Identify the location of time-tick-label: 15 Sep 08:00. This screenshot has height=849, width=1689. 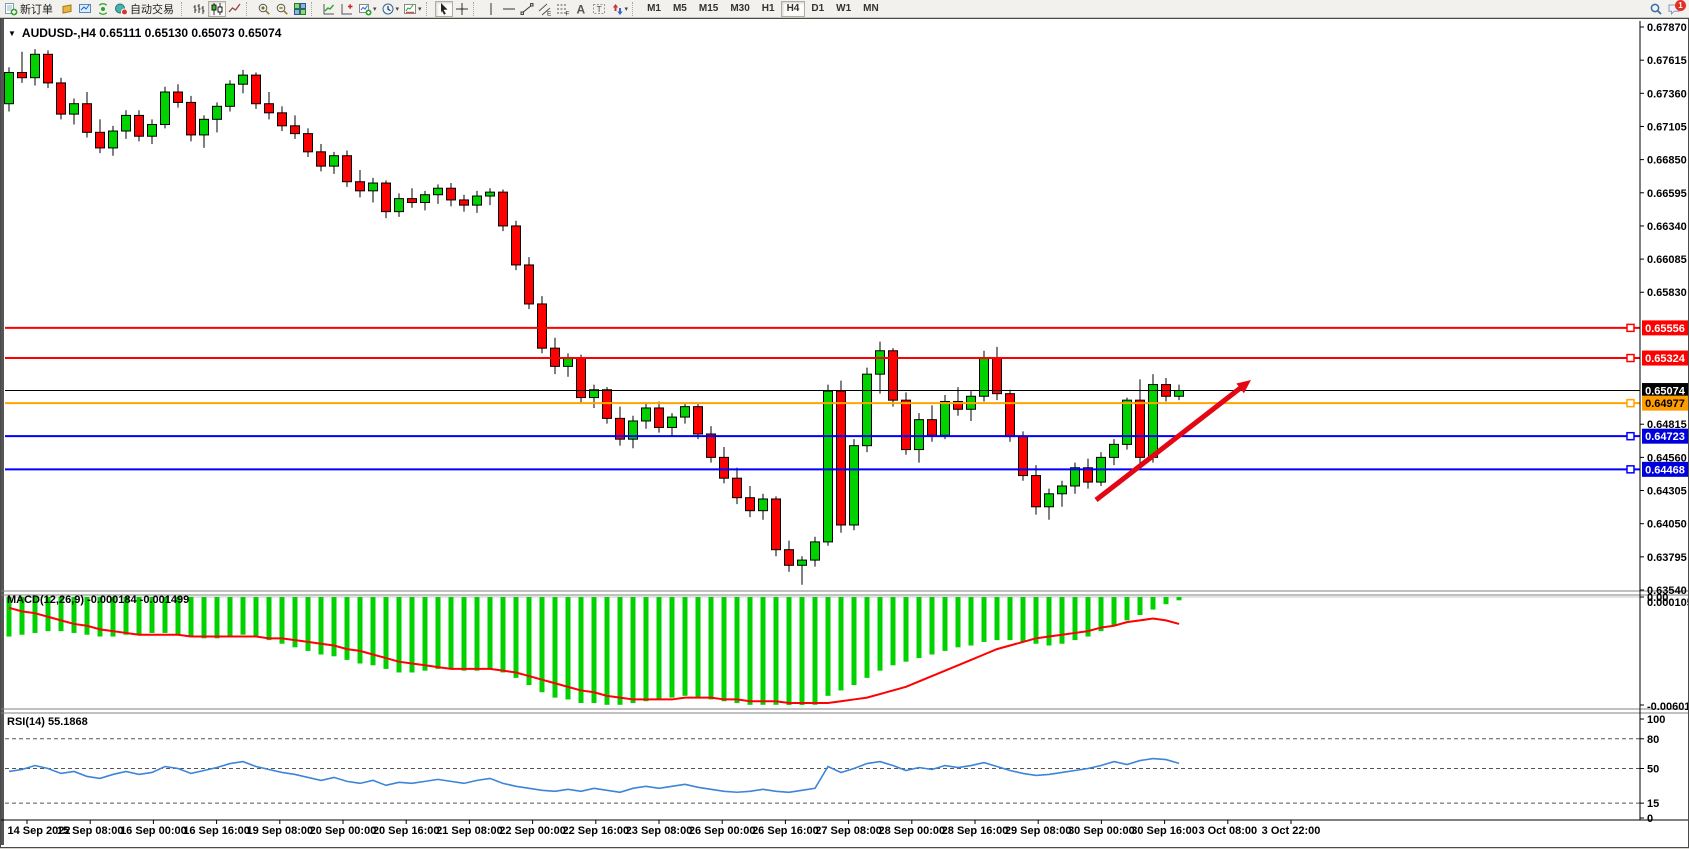
(90, 831).